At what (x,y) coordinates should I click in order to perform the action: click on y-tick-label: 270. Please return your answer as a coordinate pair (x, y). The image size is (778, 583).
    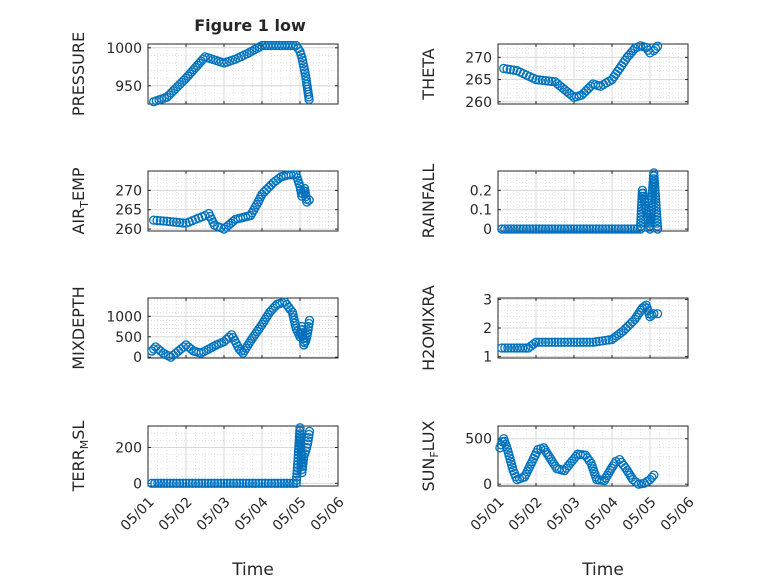
    Looking at the image, I should click on (128, 191).